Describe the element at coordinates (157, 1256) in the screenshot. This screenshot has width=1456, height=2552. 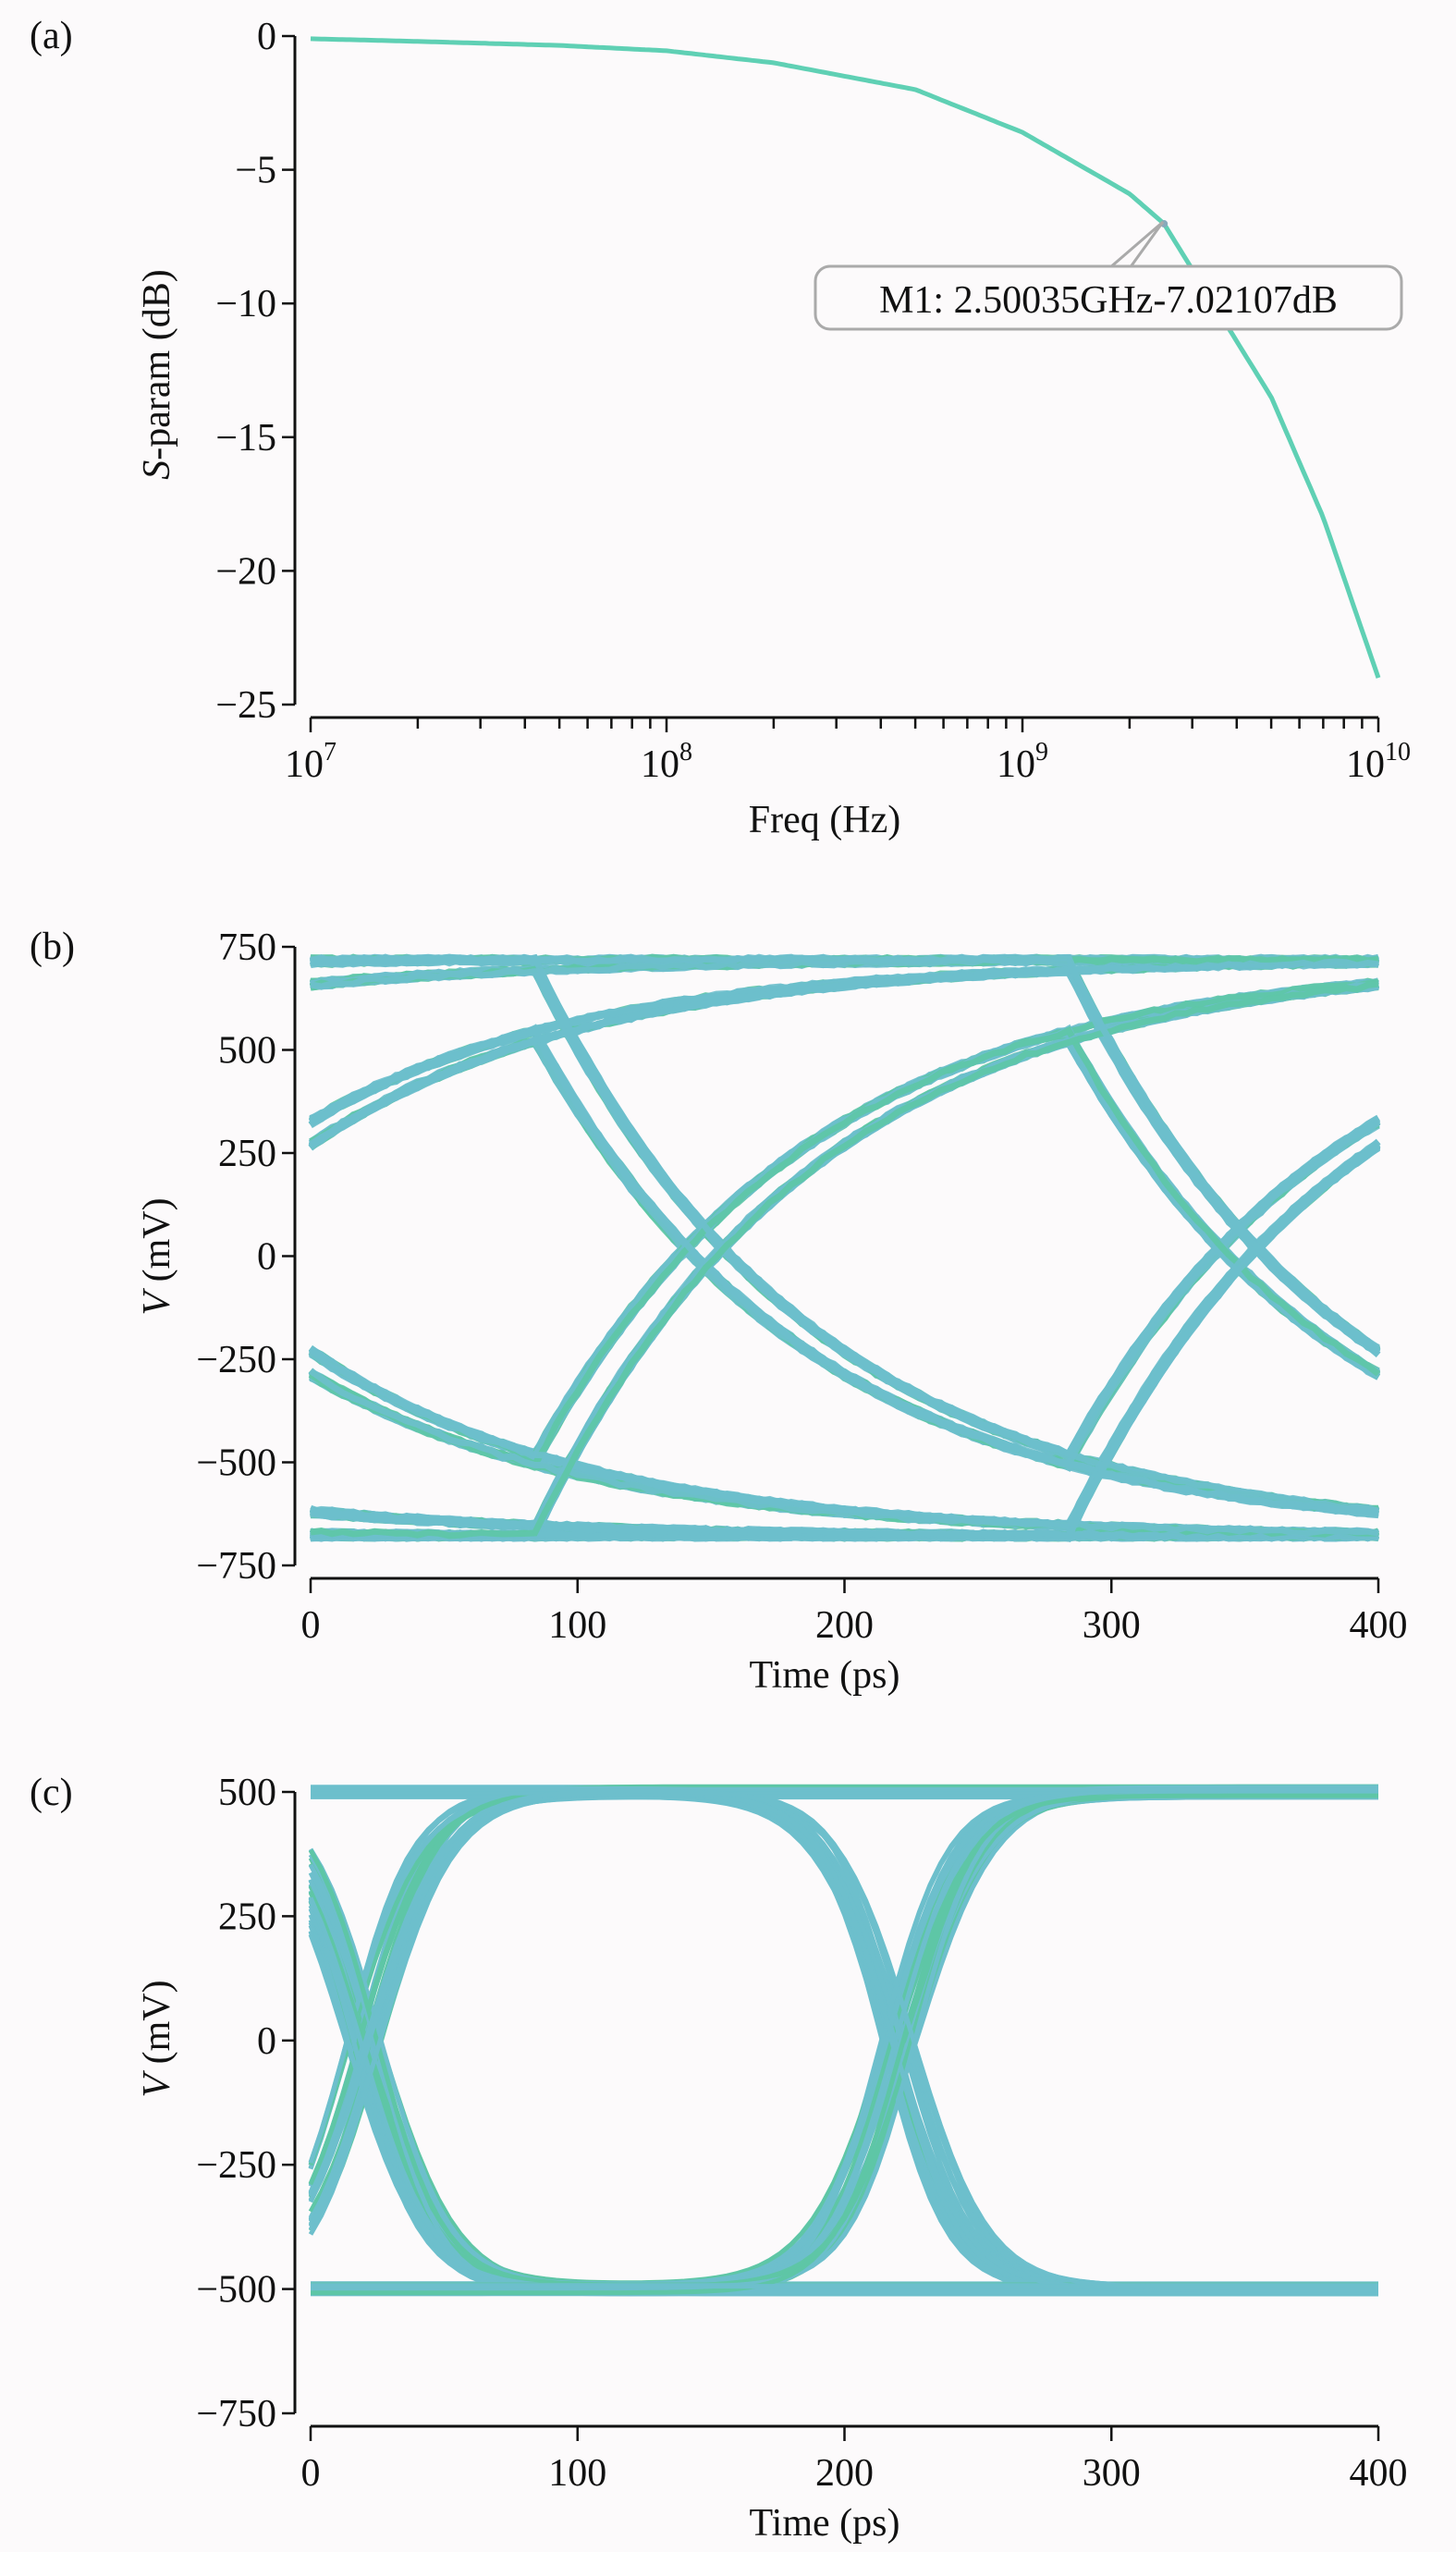
I see `y-axis-label-b: V (mV)` at that location.